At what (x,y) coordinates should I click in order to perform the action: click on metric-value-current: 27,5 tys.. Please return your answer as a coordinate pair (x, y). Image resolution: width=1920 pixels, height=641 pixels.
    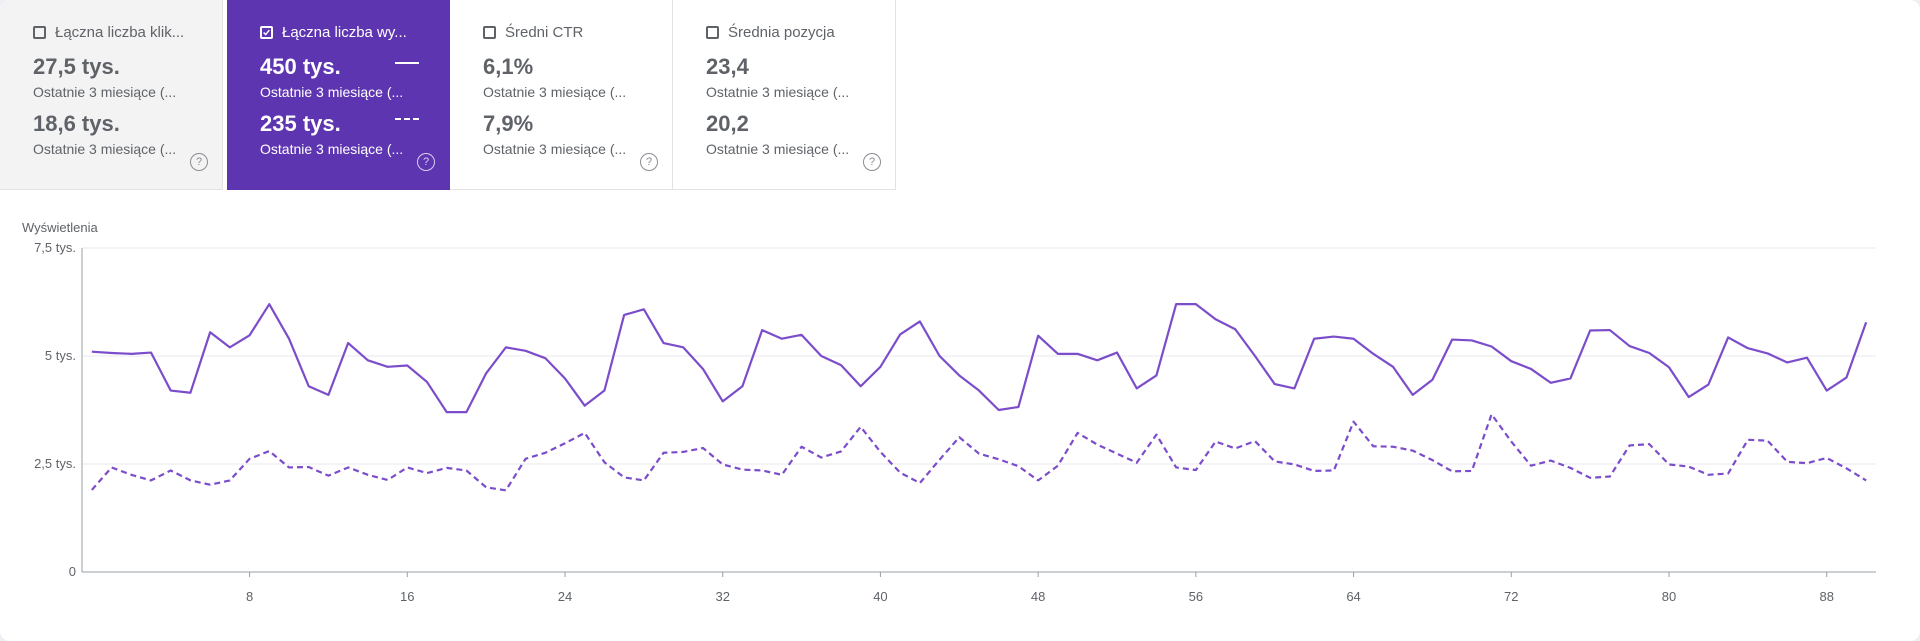
    Looking at the image, I should click on (76, 66).